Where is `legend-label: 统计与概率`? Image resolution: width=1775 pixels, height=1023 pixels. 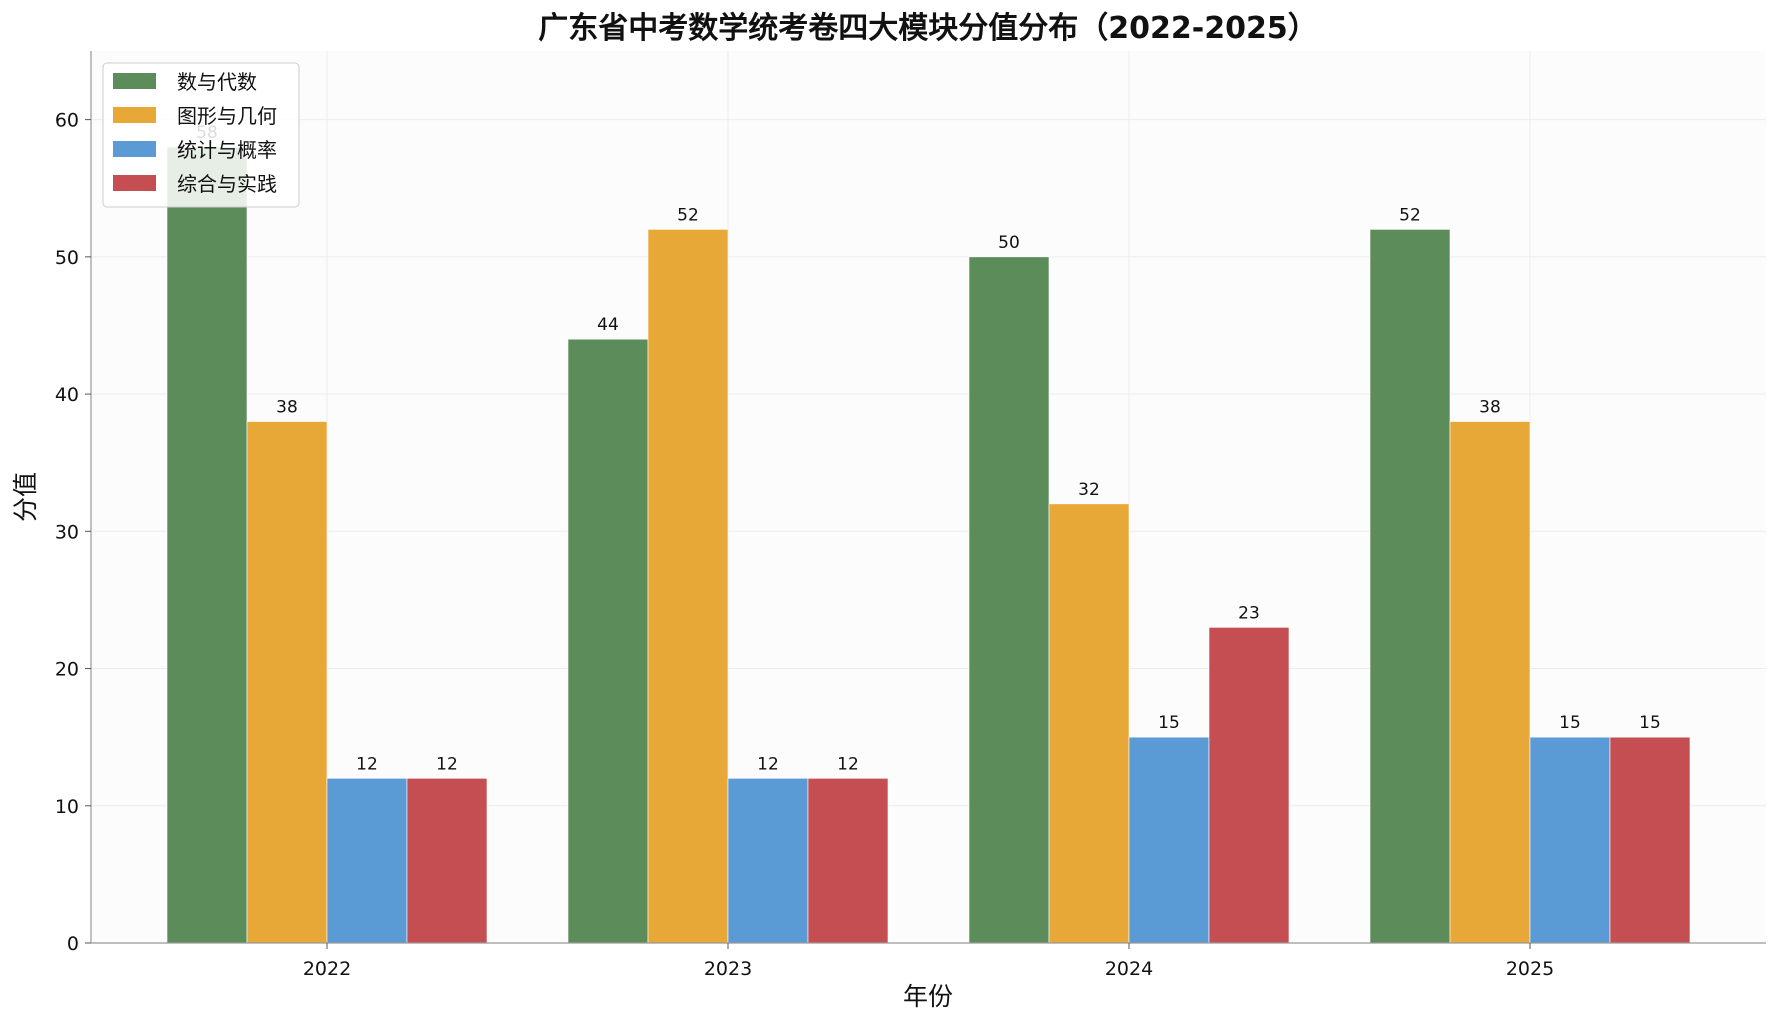 legend-label: 统计与概率 is located at coordinates (227, 150).